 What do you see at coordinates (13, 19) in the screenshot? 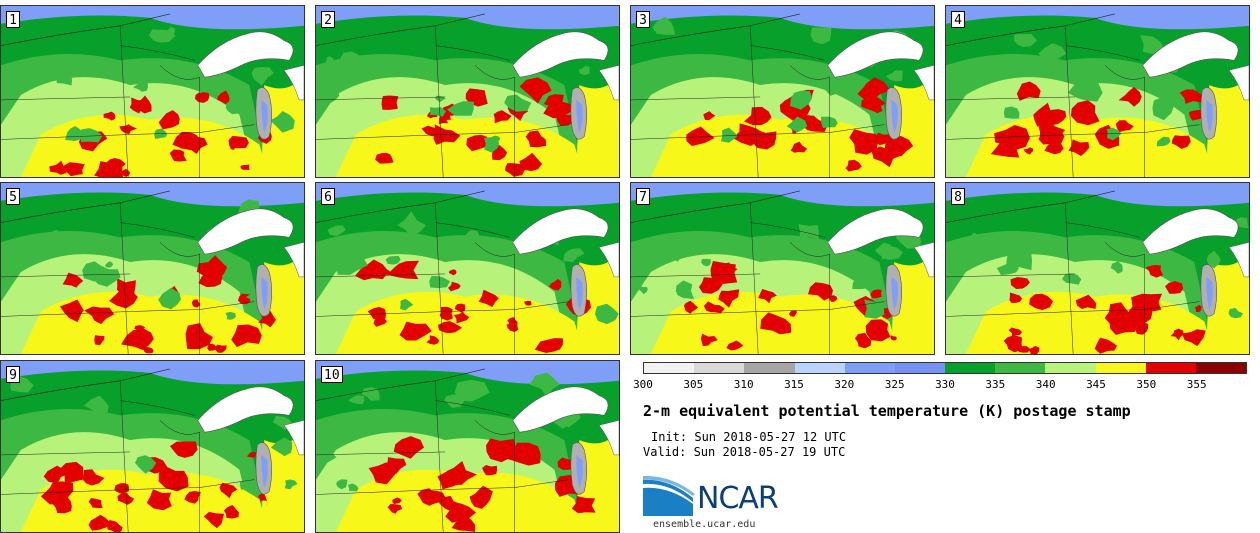
I see `member-number: 1` at bounding box center [13, 19].